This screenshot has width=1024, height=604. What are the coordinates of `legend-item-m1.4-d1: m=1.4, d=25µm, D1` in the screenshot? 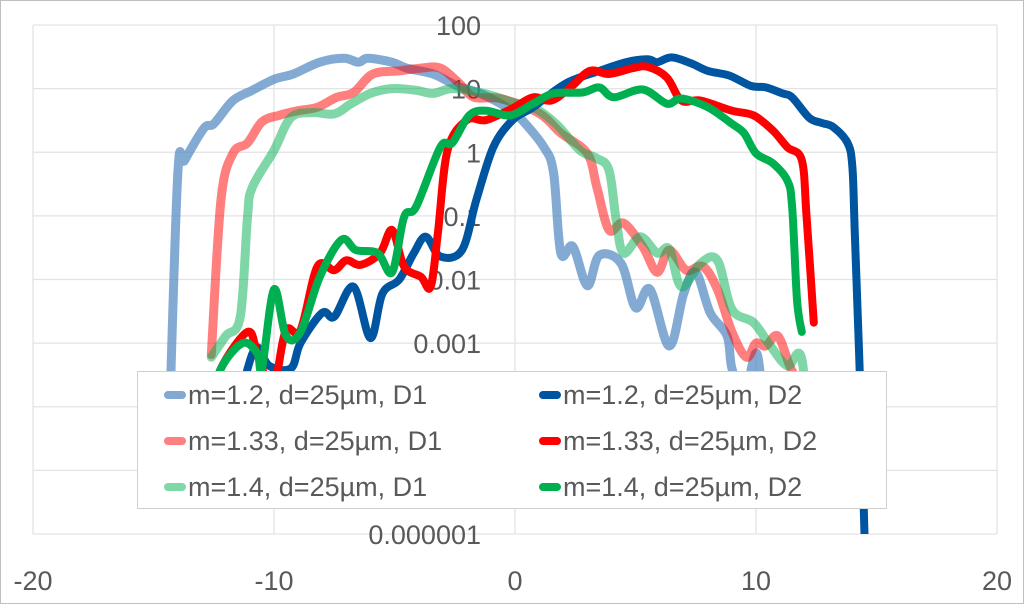 It's located at (325, 487).